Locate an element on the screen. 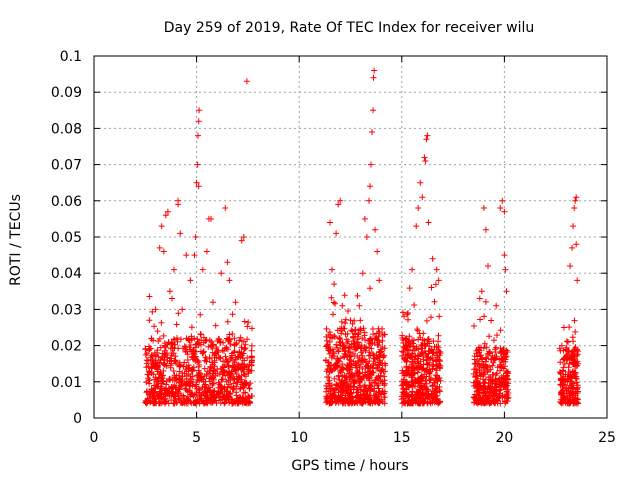 This screenshot has width=640, height=480. y-tick-label: 0.01 is located at coordinates (66, 383).